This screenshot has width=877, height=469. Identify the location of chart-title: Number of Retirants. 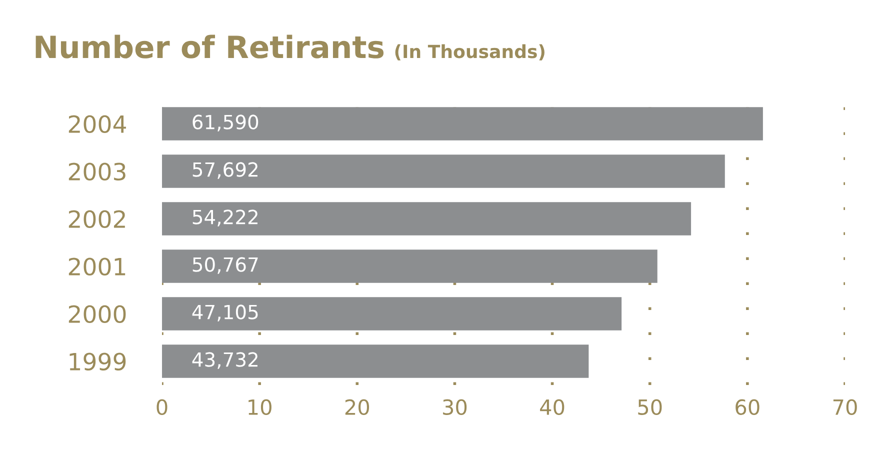
(210, 46).